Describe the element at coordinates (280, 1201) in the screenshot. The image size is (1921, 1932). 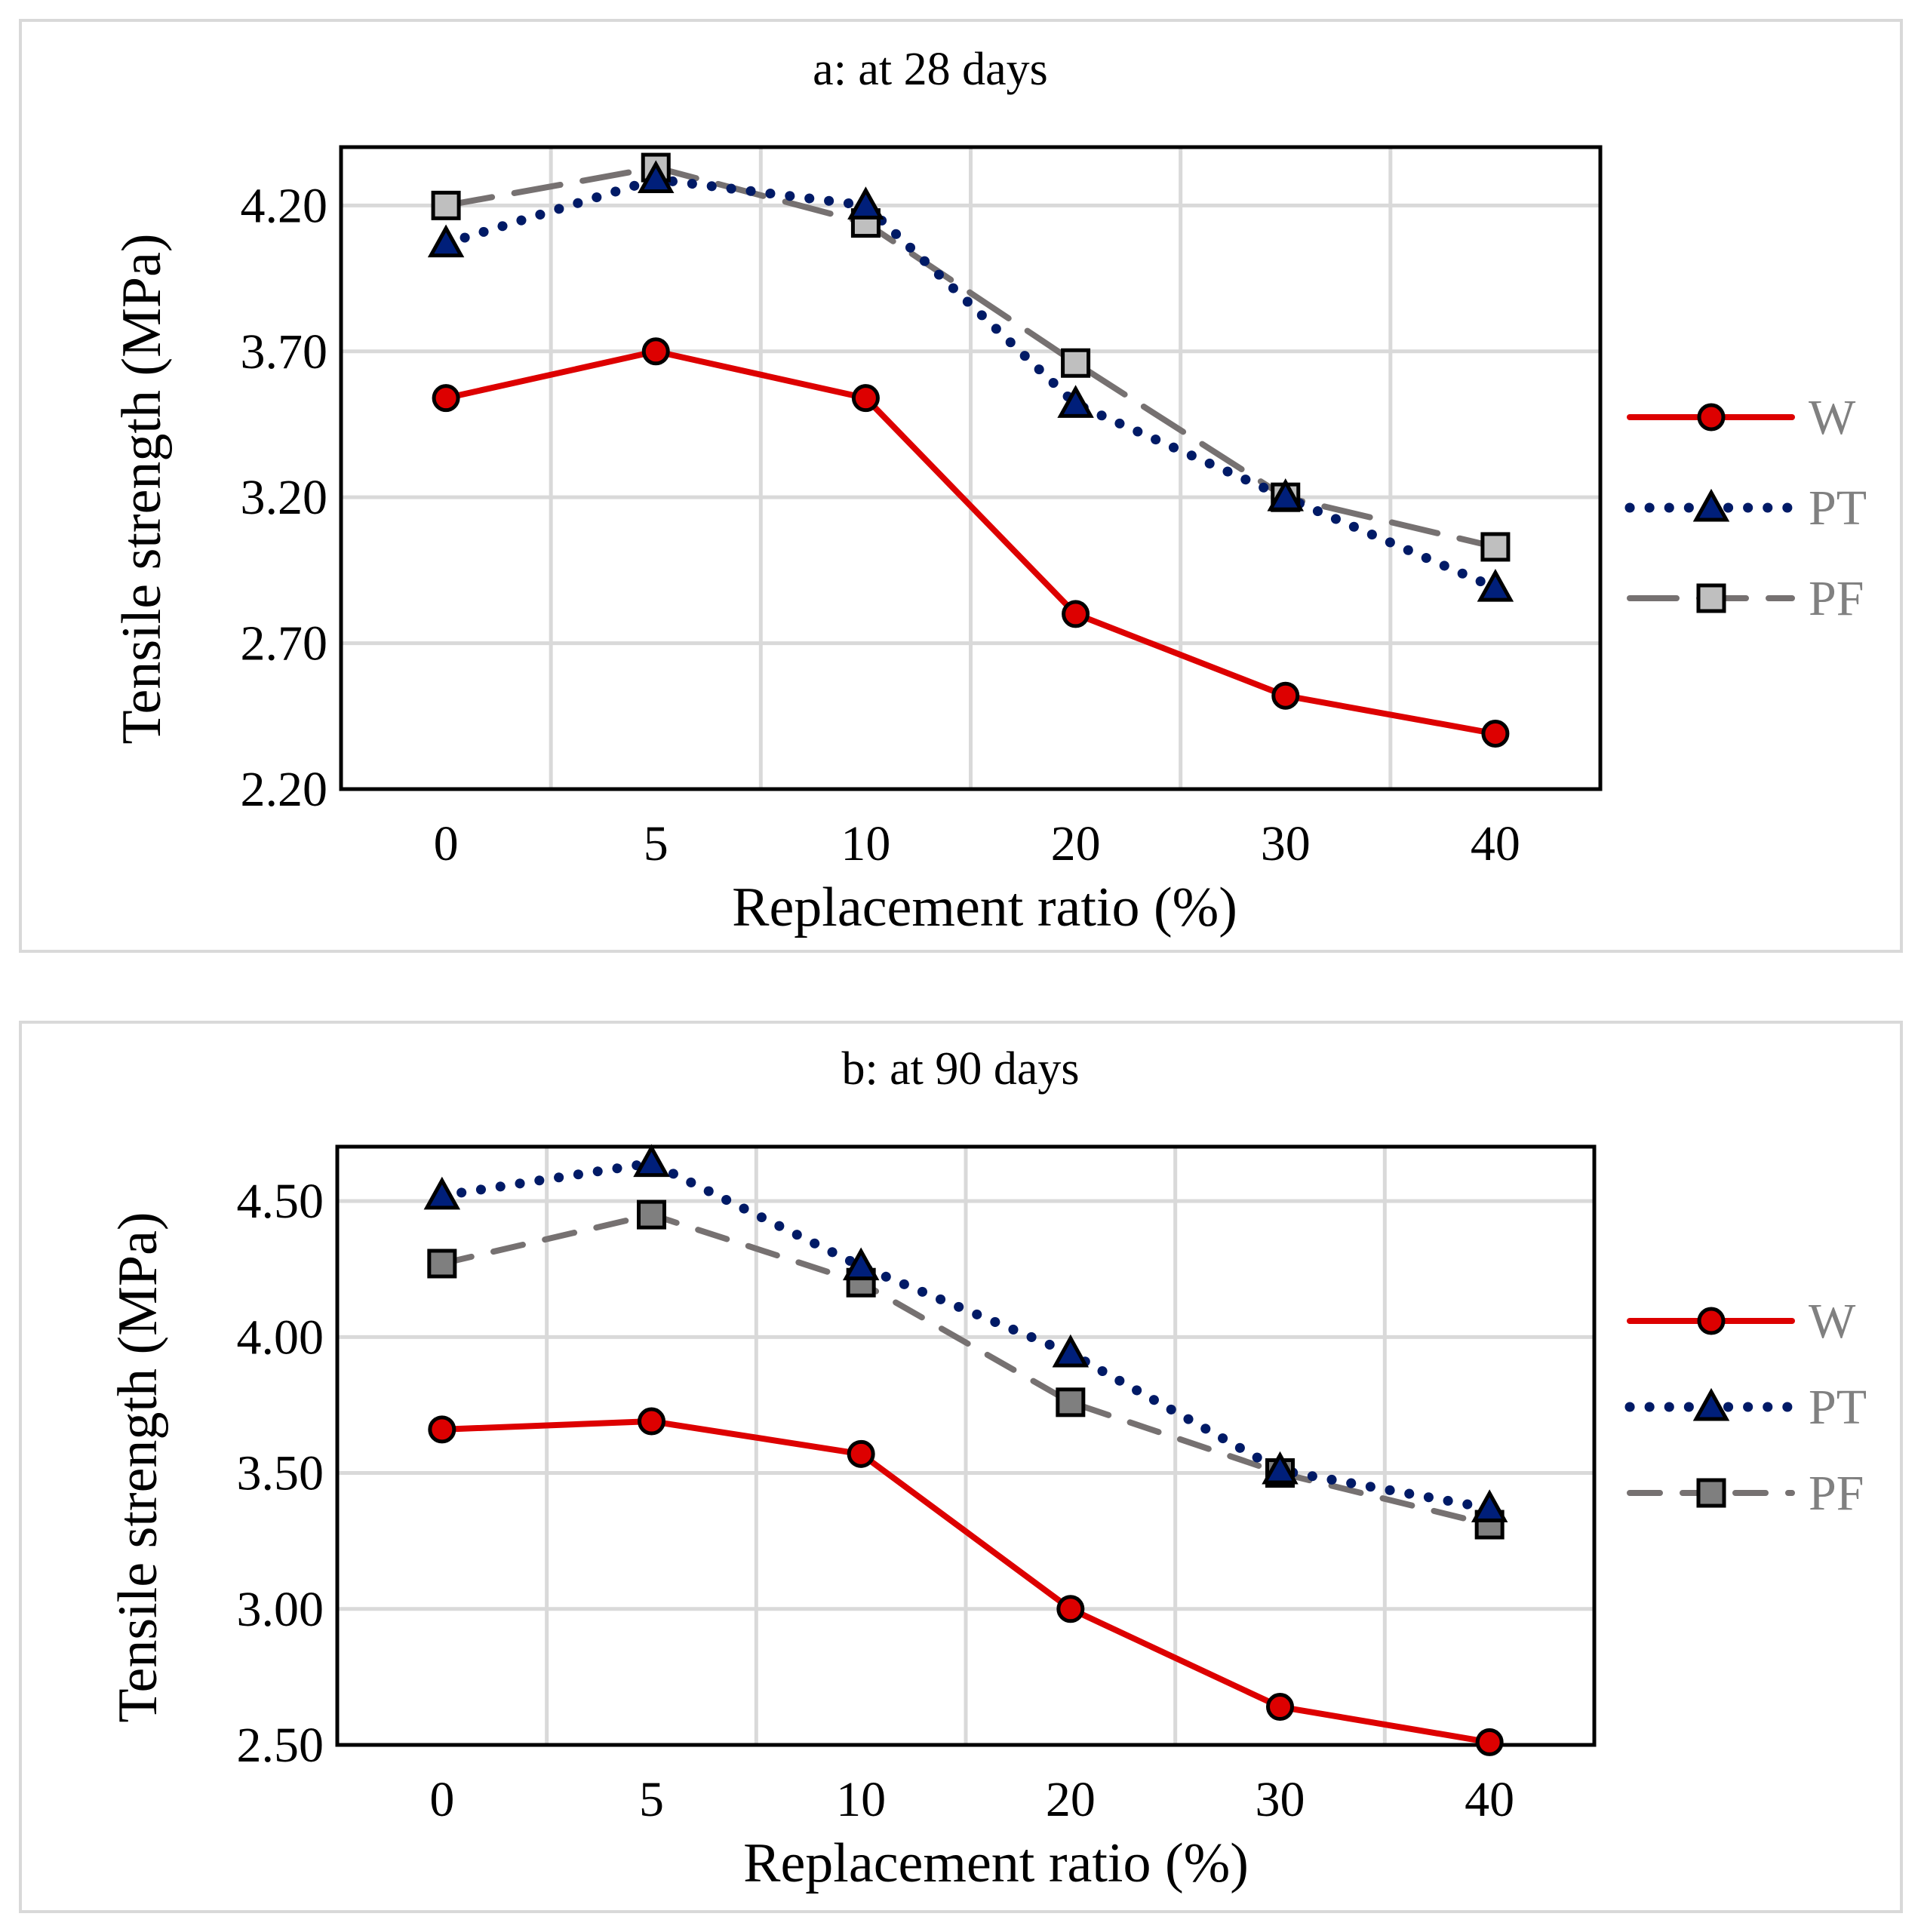
I see `y-tick-label: 4.50` at that location.